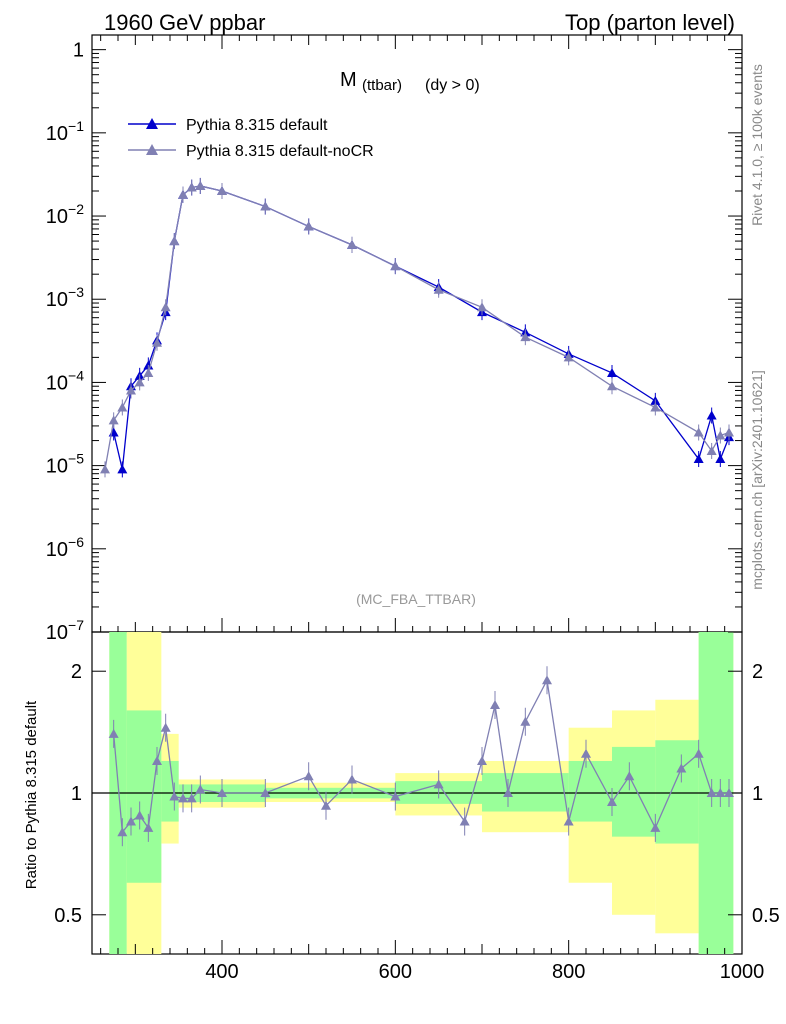  I want to click on ratio-series-line, so click(421, 756).